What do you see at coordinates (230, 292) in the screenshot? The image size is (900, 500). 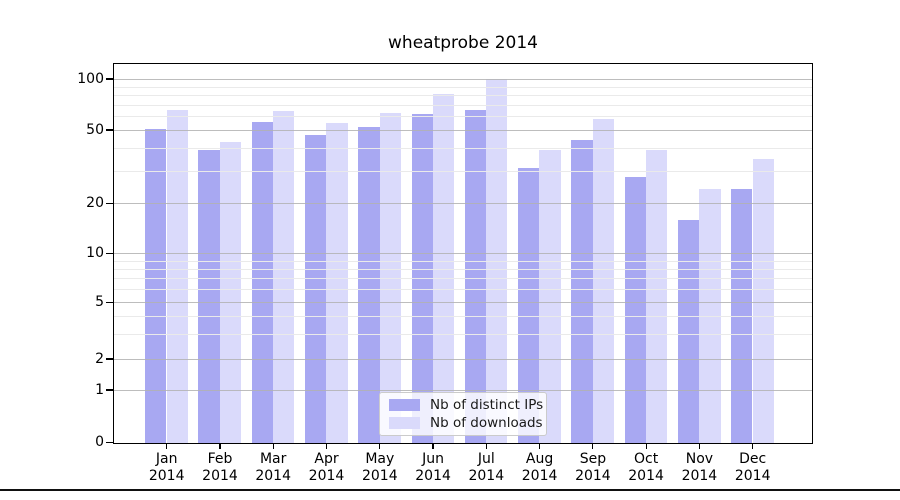 I see `bar-downloads-feb` at bounding box center [230, 292].